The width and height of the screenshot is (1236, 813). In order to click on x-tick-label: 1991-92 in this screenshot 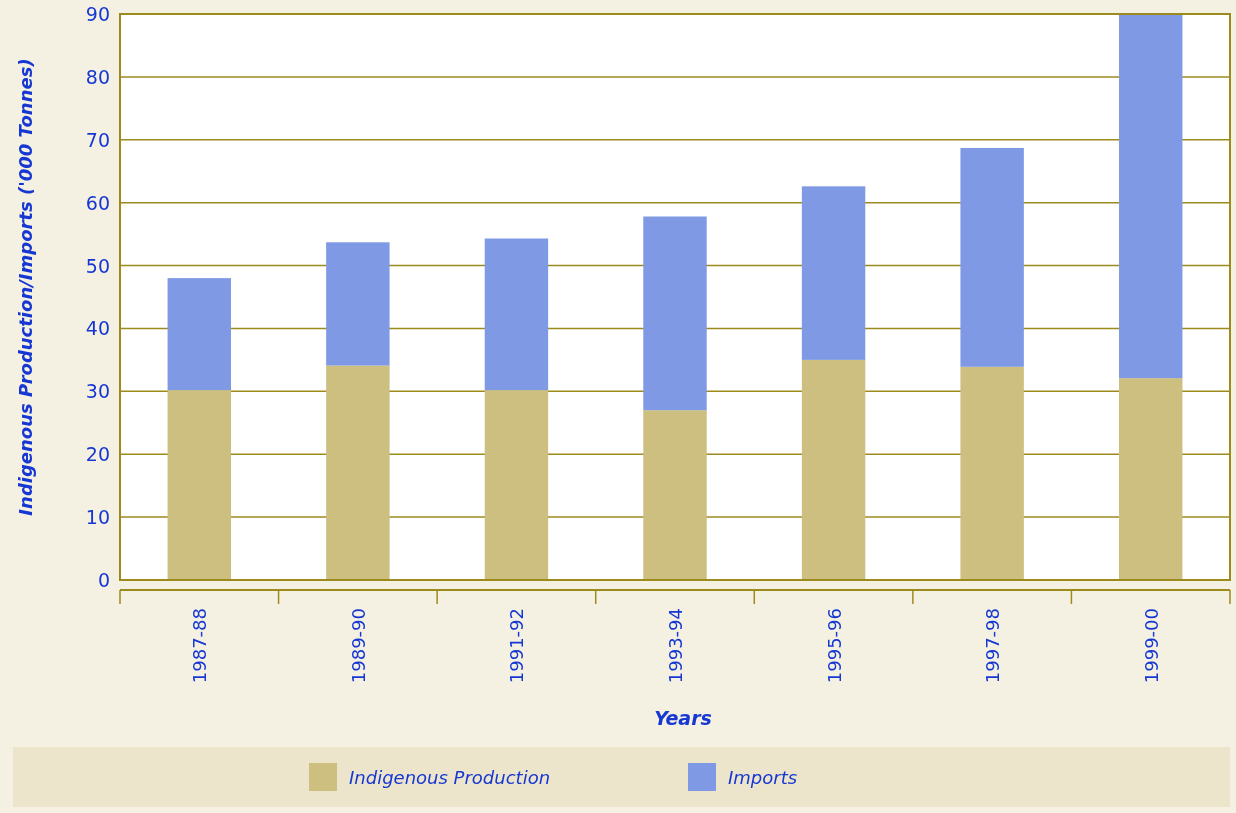, I will do `click(516, 646)`.